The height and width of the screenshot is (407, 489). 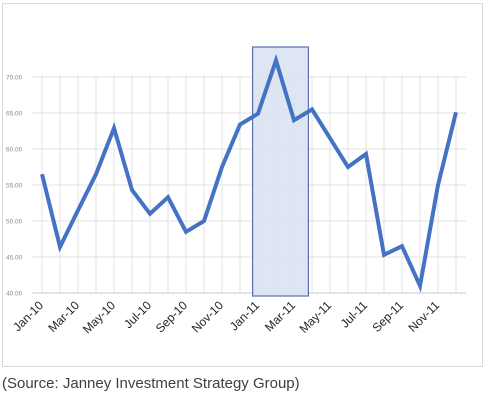 I want to click on x-tick-label: Jan-10, so click(x=28, y=316).